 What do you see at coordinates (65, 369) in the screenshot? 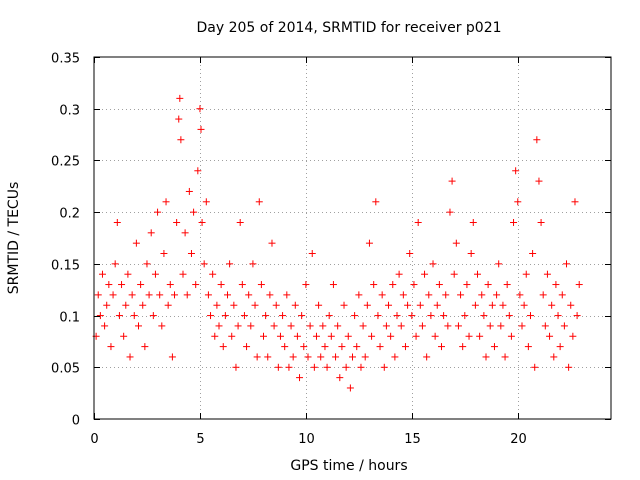
I see `y-tick-label: 0.05` at bounding box center [65, 369].